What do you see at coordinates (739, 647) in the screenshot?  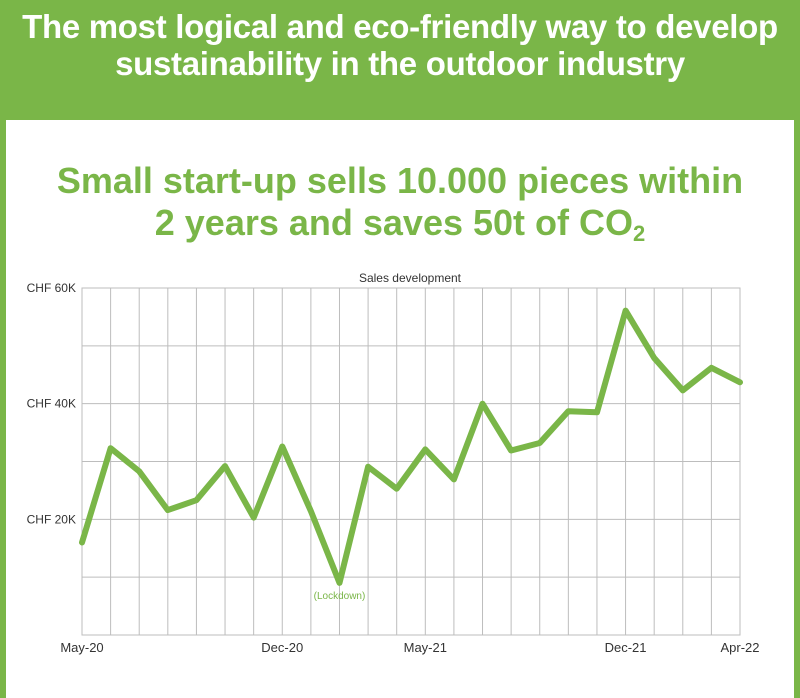 I see `x-tick-label: Apr-22` at bounding box center [739, 647].